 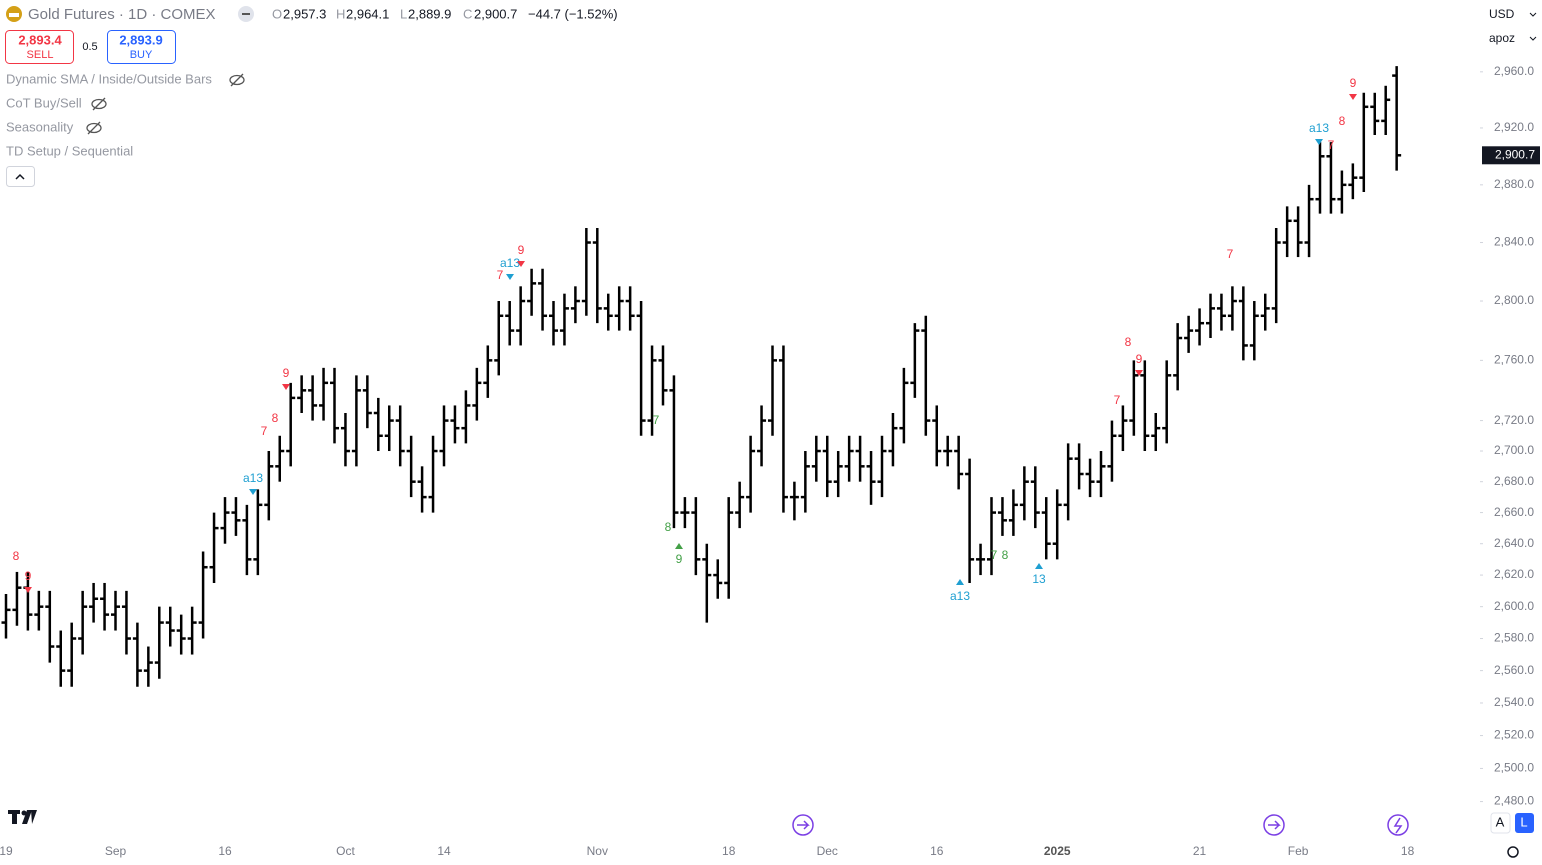 I want to click on symbol-logo-bar, so click(x=14, y=15).